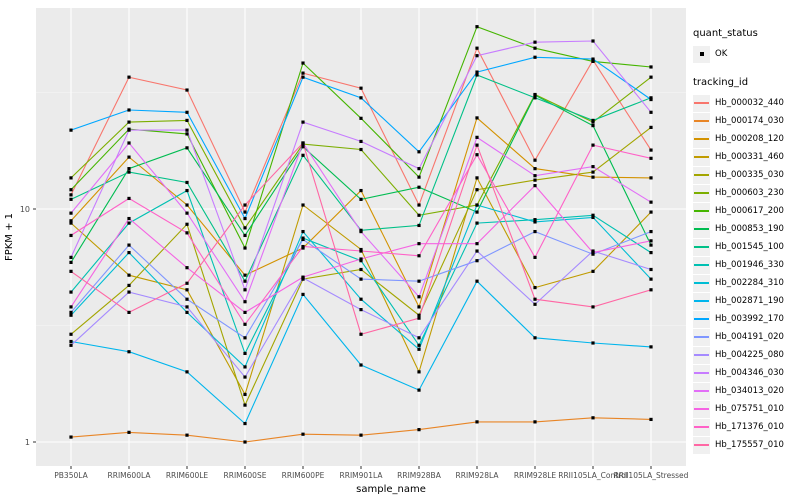 Image resolution: width=800 pixels, height=500 pixels. What do you see at coordinates (187, 475) in the screenshot?
I see `x-tick-label: RRIM600LE` at bounding box center [187, 475].